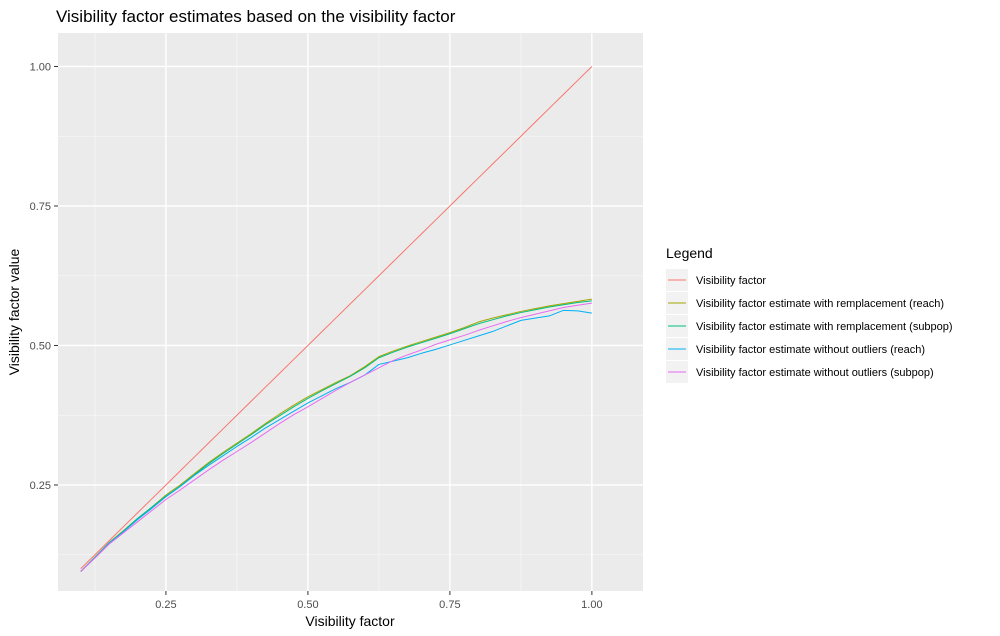 The height and width of the screenshot is (636, 1000). Describe the element at coordinates (449, 605) in the screenshot. I see `x-tick-label: 0.75` at that location.